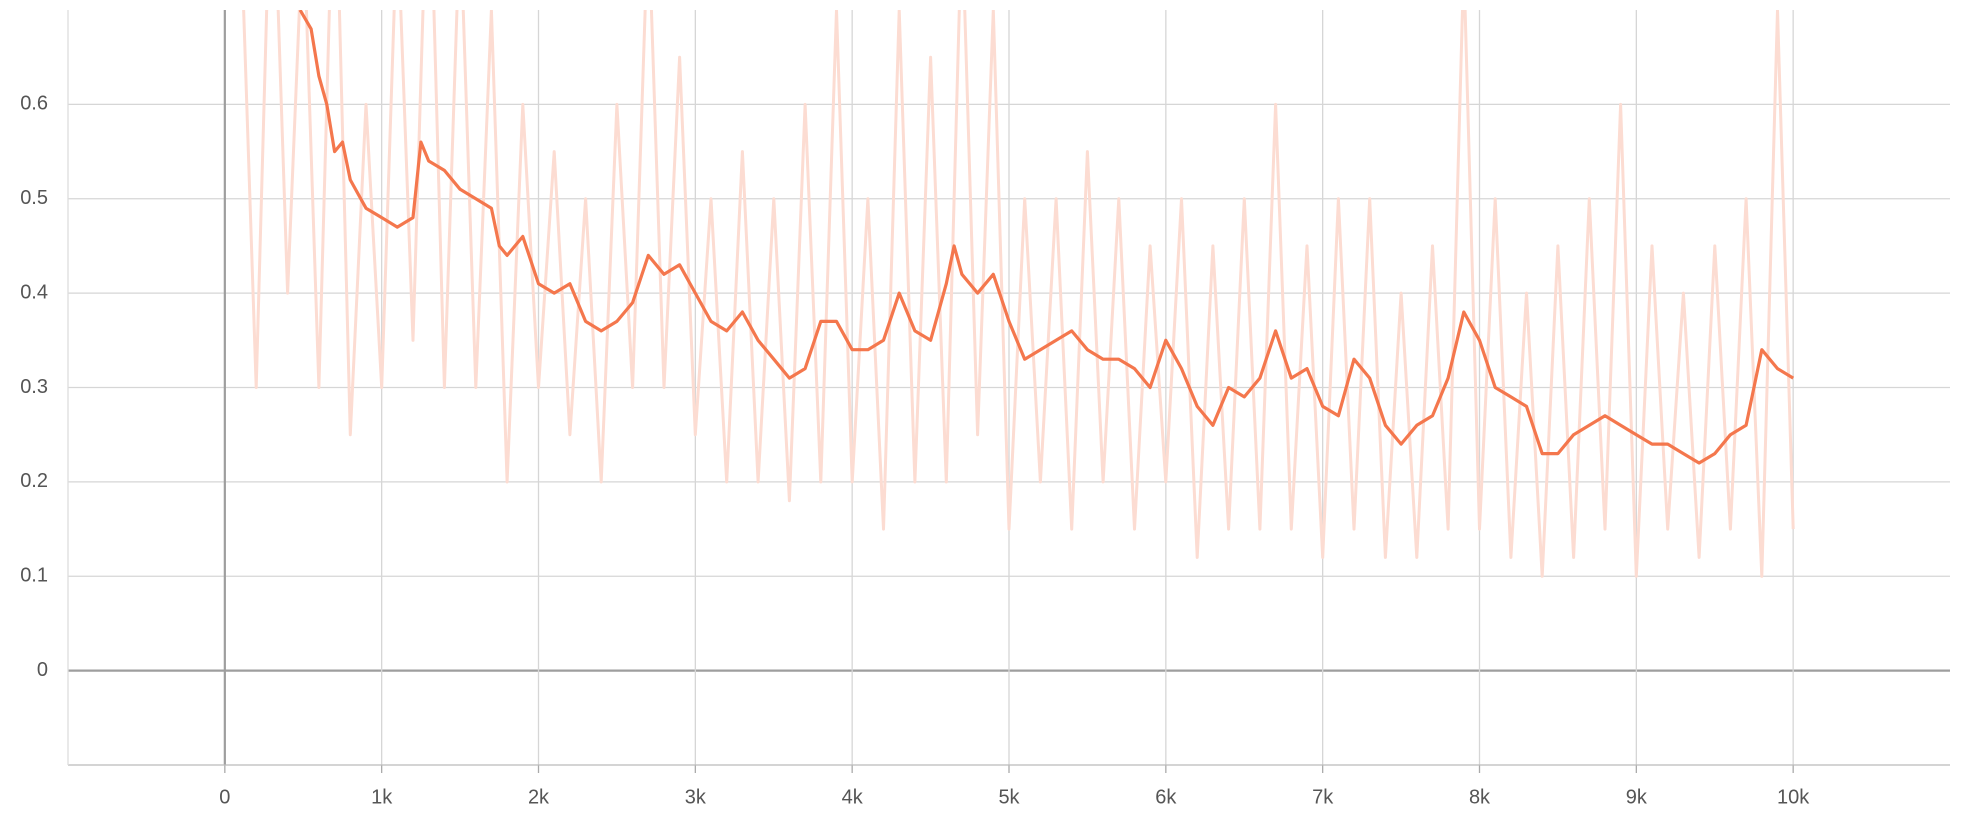  What do you see at coordinates (34, 387) in the screenshot?
I see `y-tick-label: 0.3` at bounding box center [34, 387].